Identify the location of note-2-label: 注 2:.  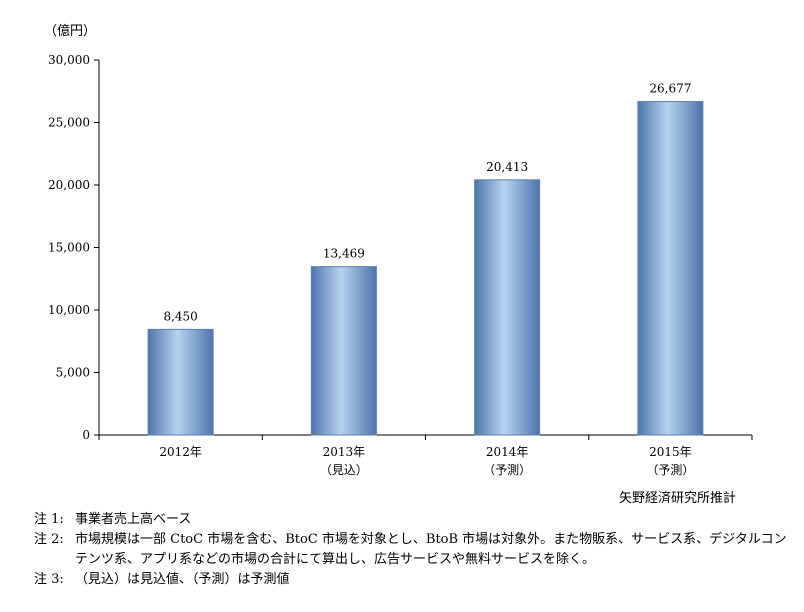
(49, 539).